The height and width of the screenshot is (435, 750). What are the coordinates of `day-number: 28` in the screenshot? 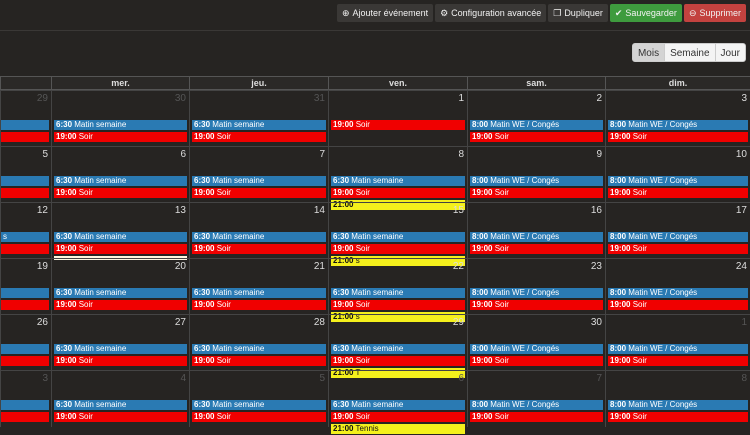 It's located at (319, 322).